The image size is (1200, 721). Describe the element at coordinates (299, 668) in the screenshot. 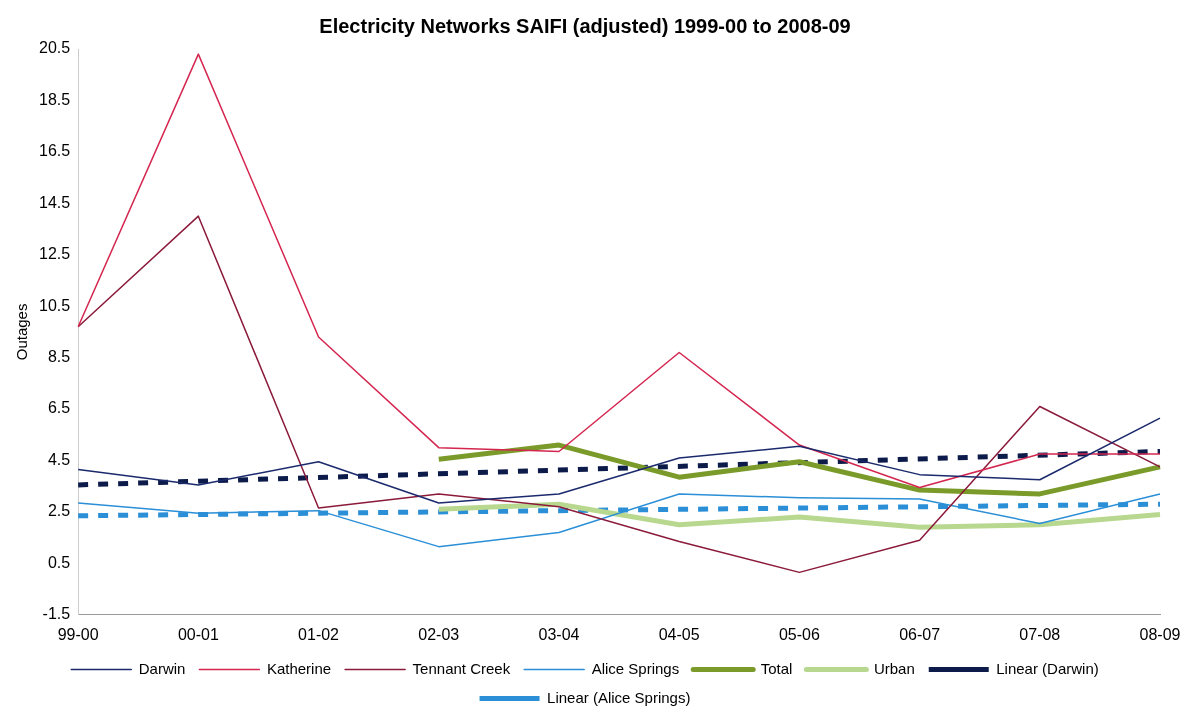

I see `legend-label: Katherine` at that location.